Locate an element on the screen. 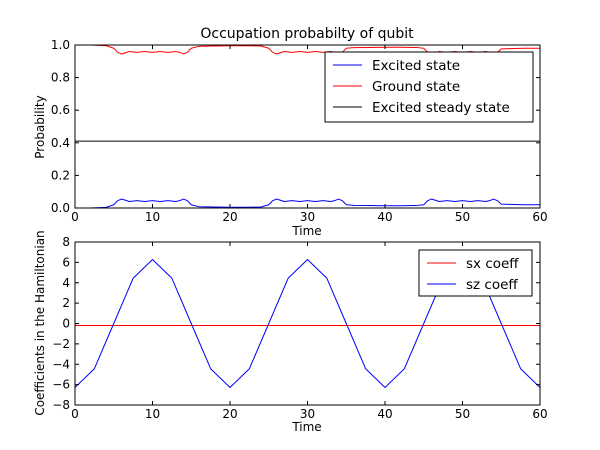 This screenshot has height=450, width=600. y-tick-label: −6 is located at coordinates (61, 385).